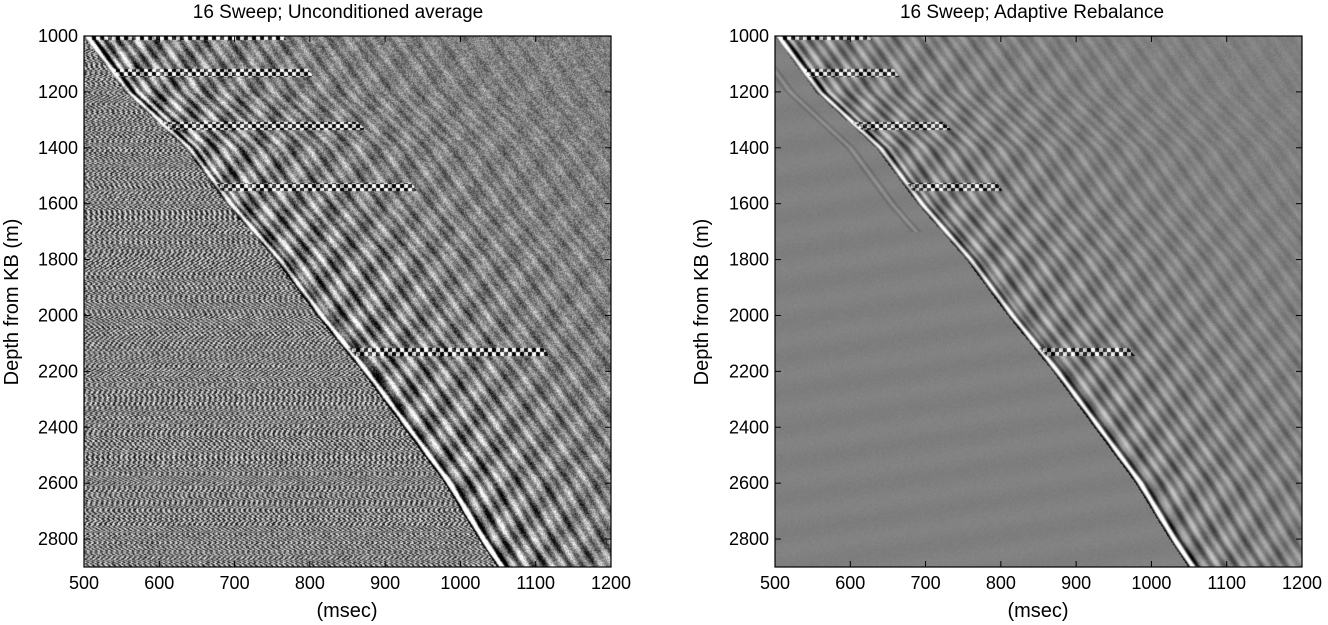 The height and width of the screenshot is (625, 1328). What do you see at coordinates (702, 302) in the screenshot?
I see `y-axis-label-right: Depth from KB (m)` at bounding box center [702, 302].